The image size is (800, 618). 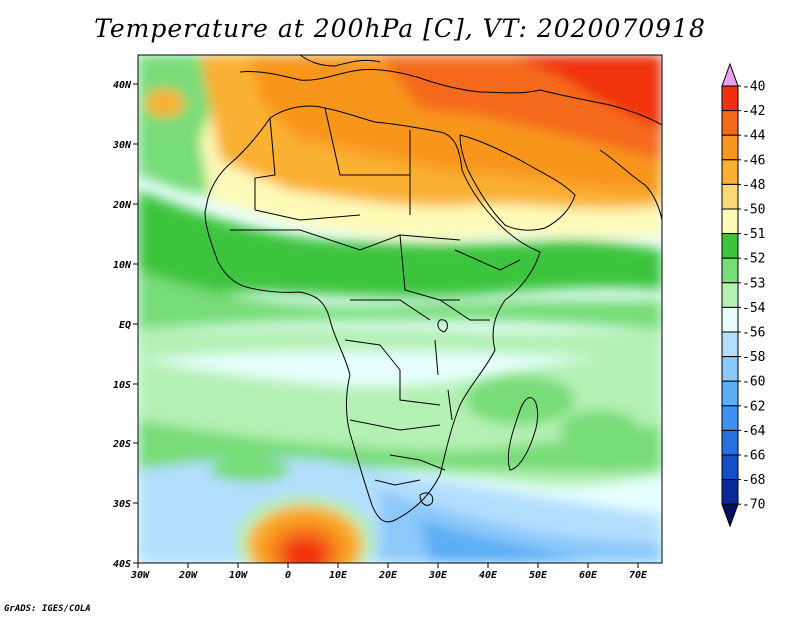 I want to click on lon-label: 10W, so click(x=238, y=575).